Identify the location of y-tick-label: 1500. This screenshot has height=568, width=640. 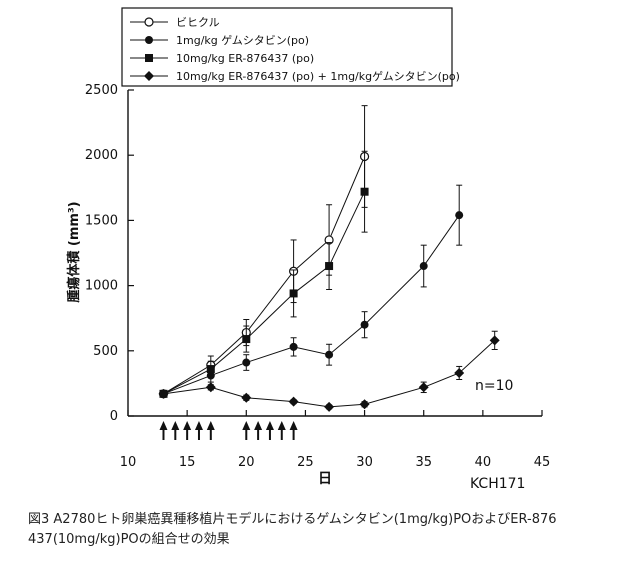
(101, 220).